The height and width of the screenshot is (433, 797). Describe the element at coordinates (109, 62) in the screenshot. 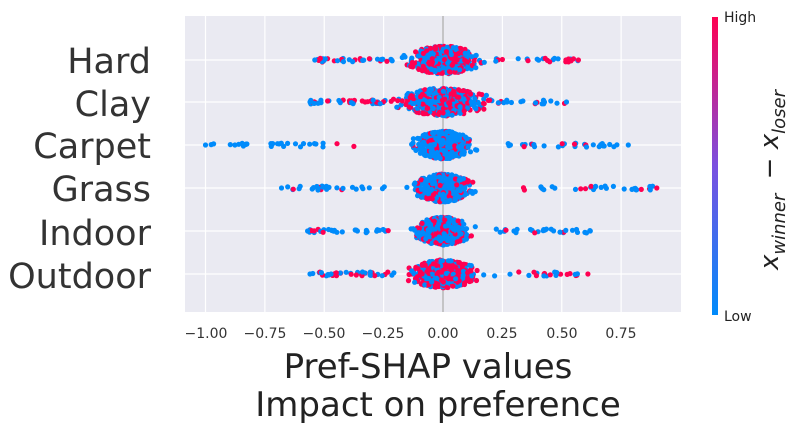

I see `feature-label-hard: Hard` at that location.